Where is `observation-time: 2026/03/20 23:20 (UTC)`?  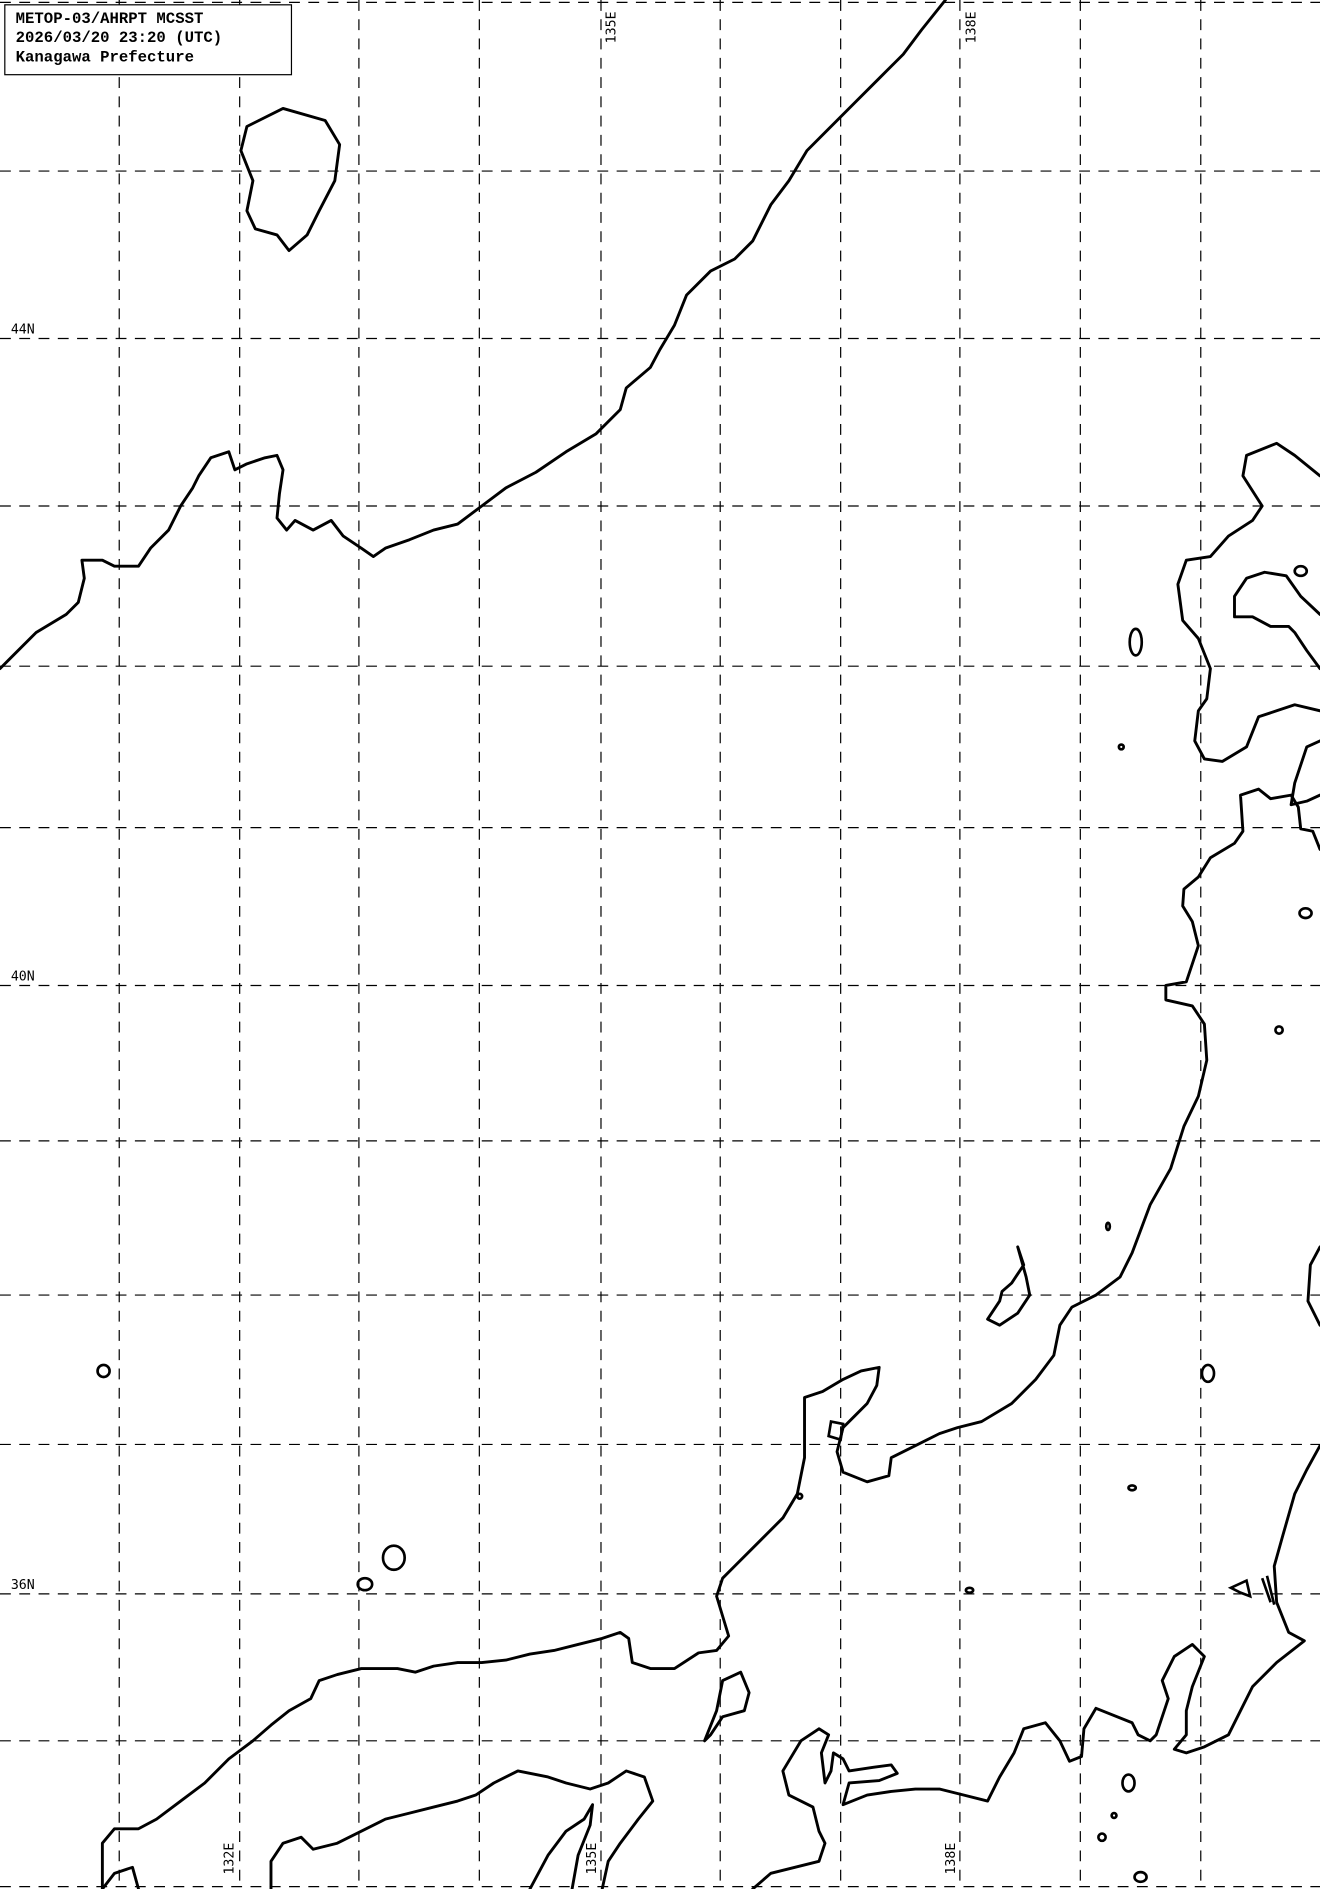
observation-time: 2026/03/20 23:20 (UTC) is located at coordinates (119, 38).